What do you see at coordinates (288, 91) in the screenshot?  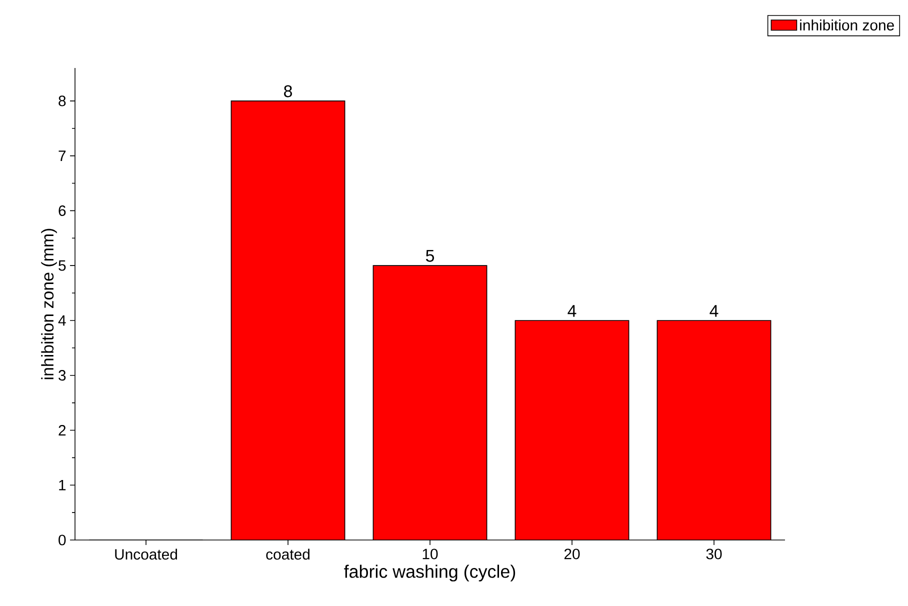 I see `data-label: 8` at bounding box center [288, 91].